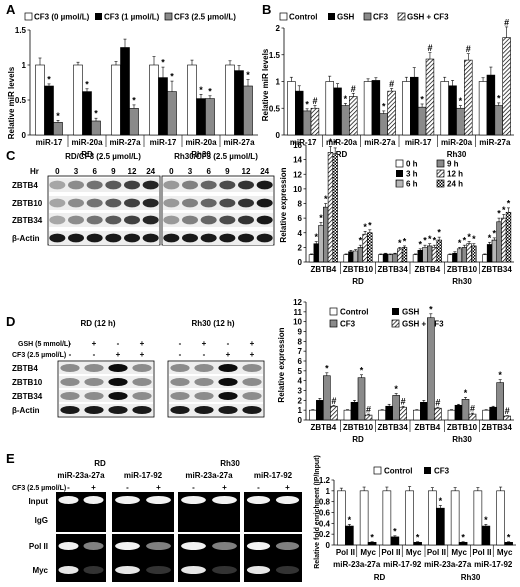  Describe the element at coordinates (143, 206) in the screenshot. I see `panel-c-blots: 0 3 6 9 12 24 0 3 6 9 12 24 ZBTB4 ZBTB10 ZBTB34 β-Actin` at that location.